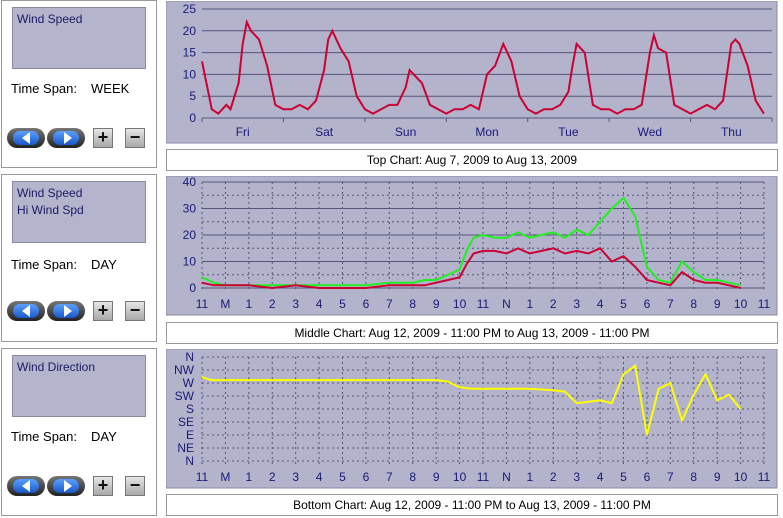  I want to click on x-tick-label: Sun, so click(405, 132).